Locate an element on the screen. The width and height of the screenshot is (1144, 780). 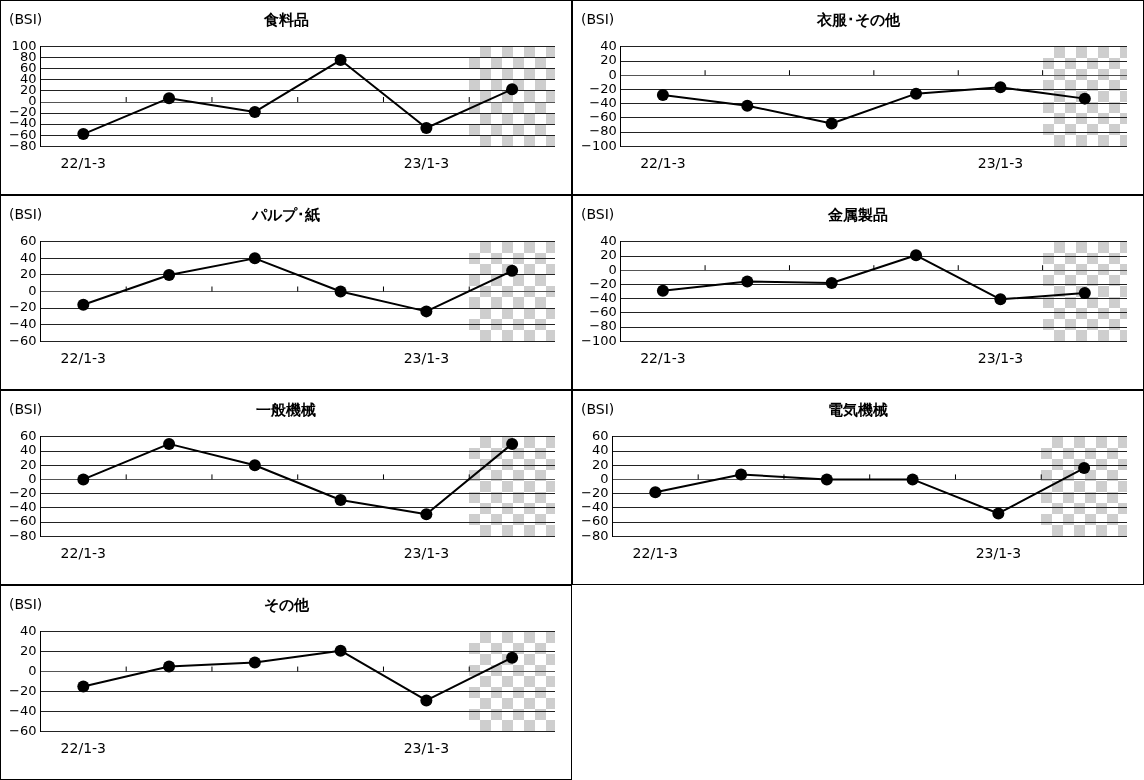
chart-title: 一般機械 is located at coordinates (286, 410).